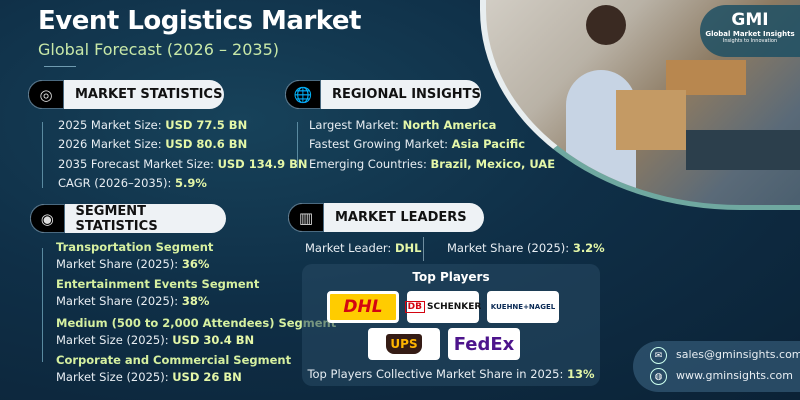 This screenshot has width=800, height=400. I want to click on segment-name: Medium (500 to 2,000 Attendees) Segment, so click(196, 323).